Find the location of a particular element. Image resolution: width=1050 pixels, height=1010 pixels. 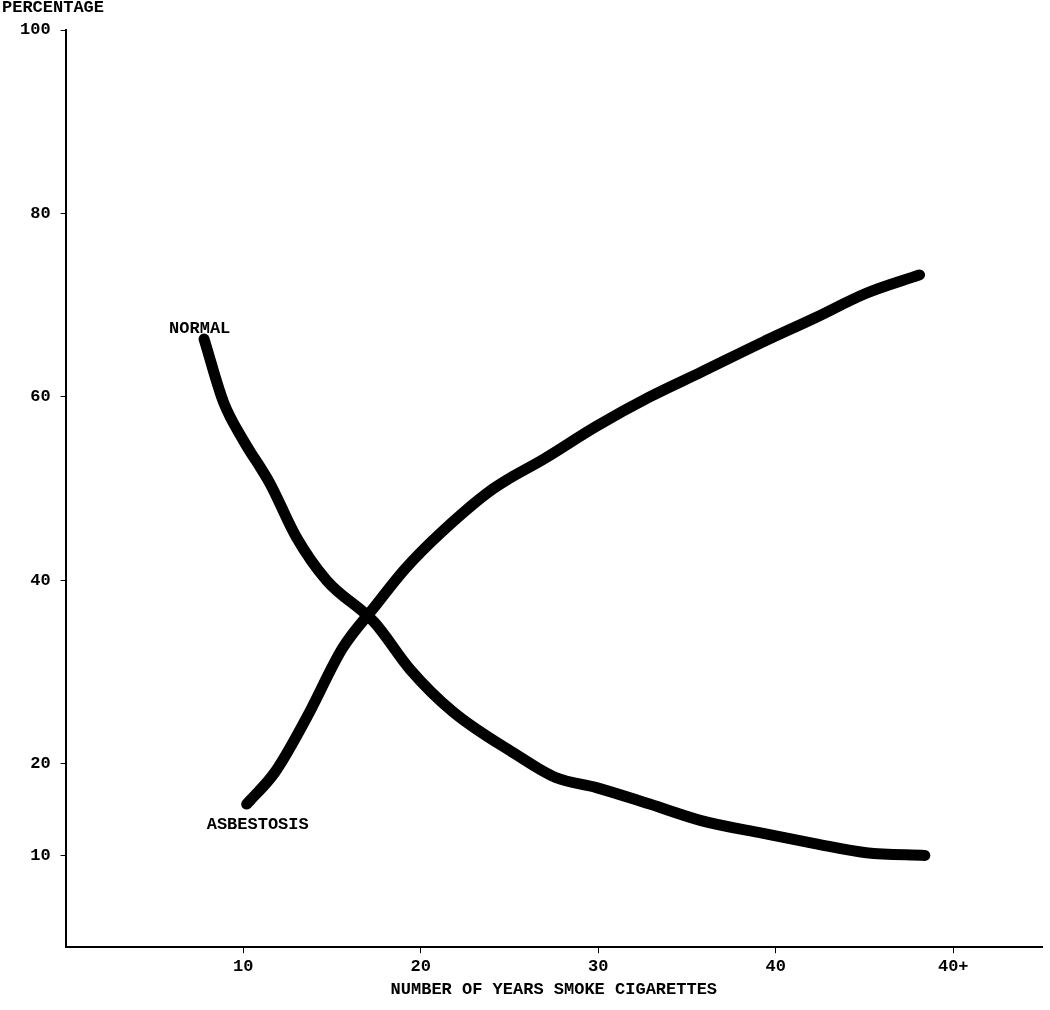

x-tick-label: 30 is located at coordinates (598, 966).